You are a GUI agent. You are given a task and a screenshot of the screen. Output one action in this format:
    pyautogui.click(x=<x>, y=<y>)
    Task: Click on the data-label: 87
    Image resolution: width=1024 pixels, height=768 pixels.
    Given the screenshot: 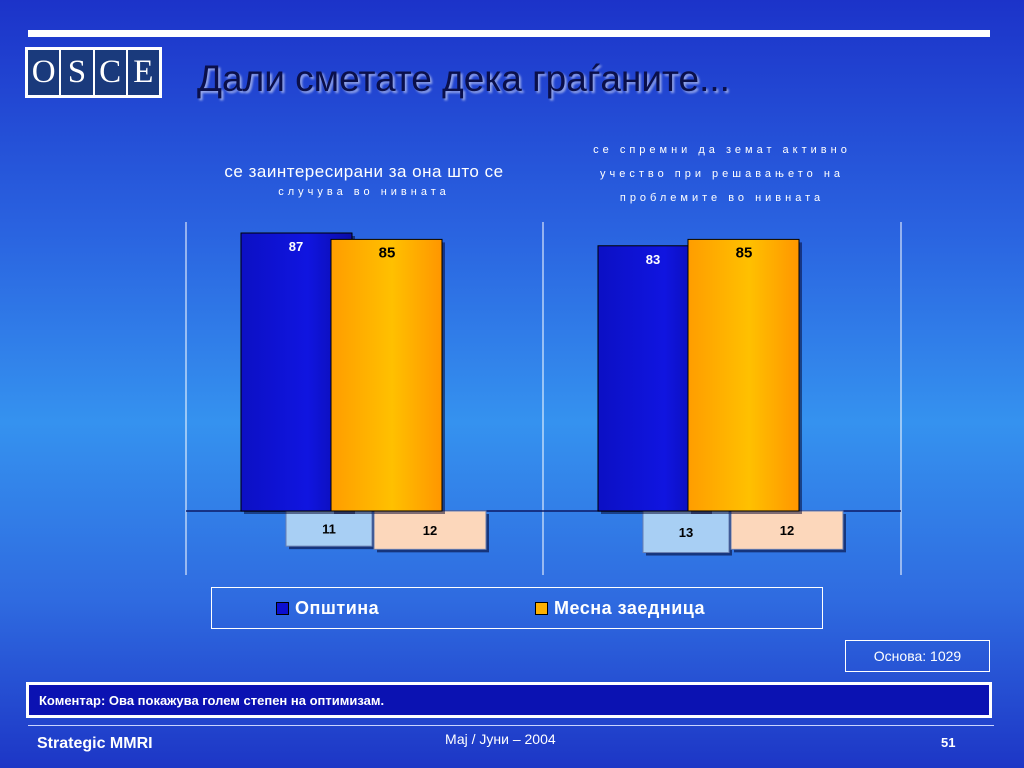 What is the action you would take?
    pyautogui.click(x=296, y=246)
    